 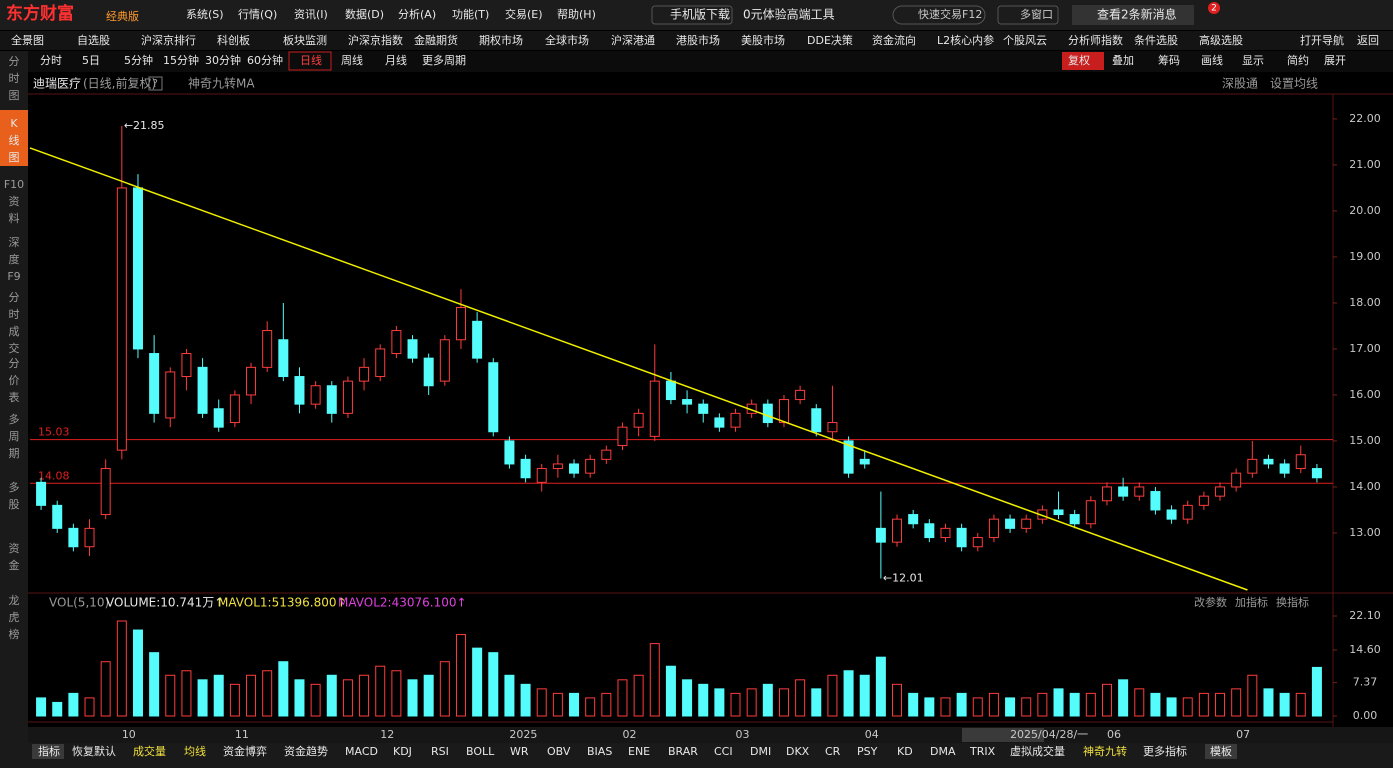 I want to click on sidebar-item: 多周期, so click(x=14, y=436).